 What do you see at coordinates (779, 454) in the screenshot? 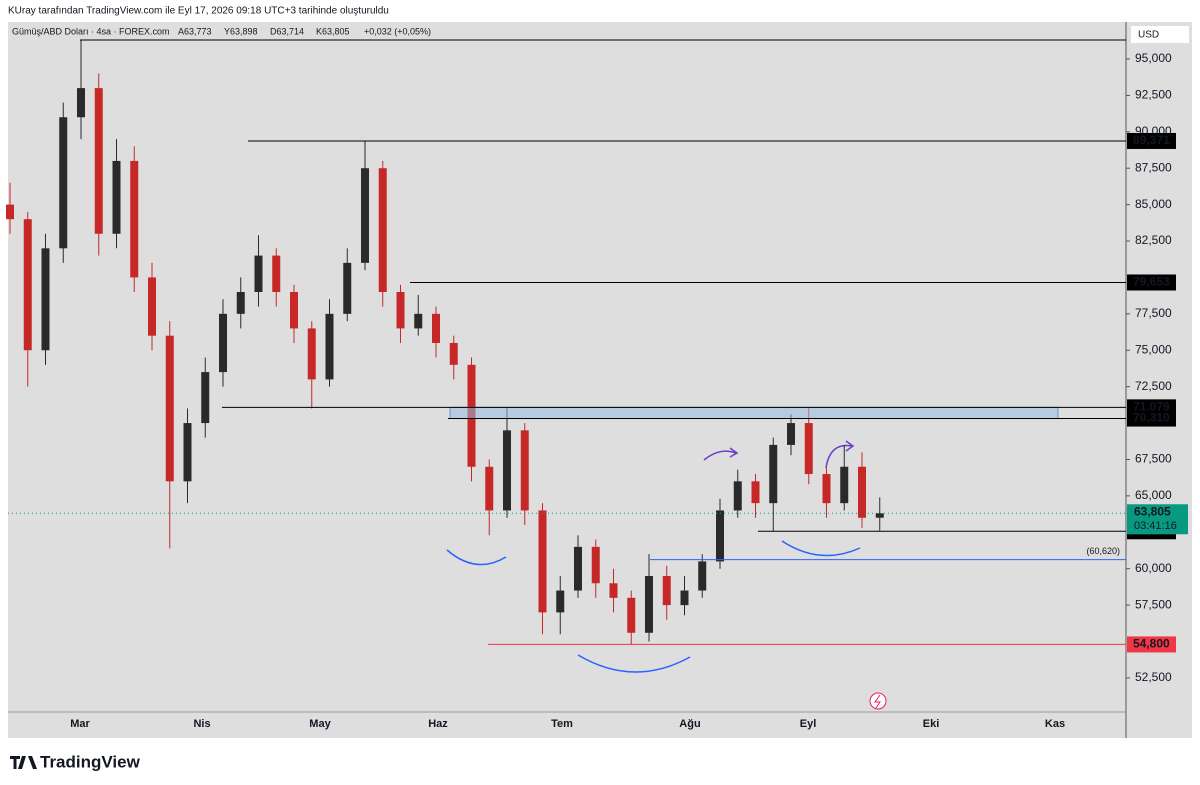
I see `arrows` at bounding box center [779, 454].